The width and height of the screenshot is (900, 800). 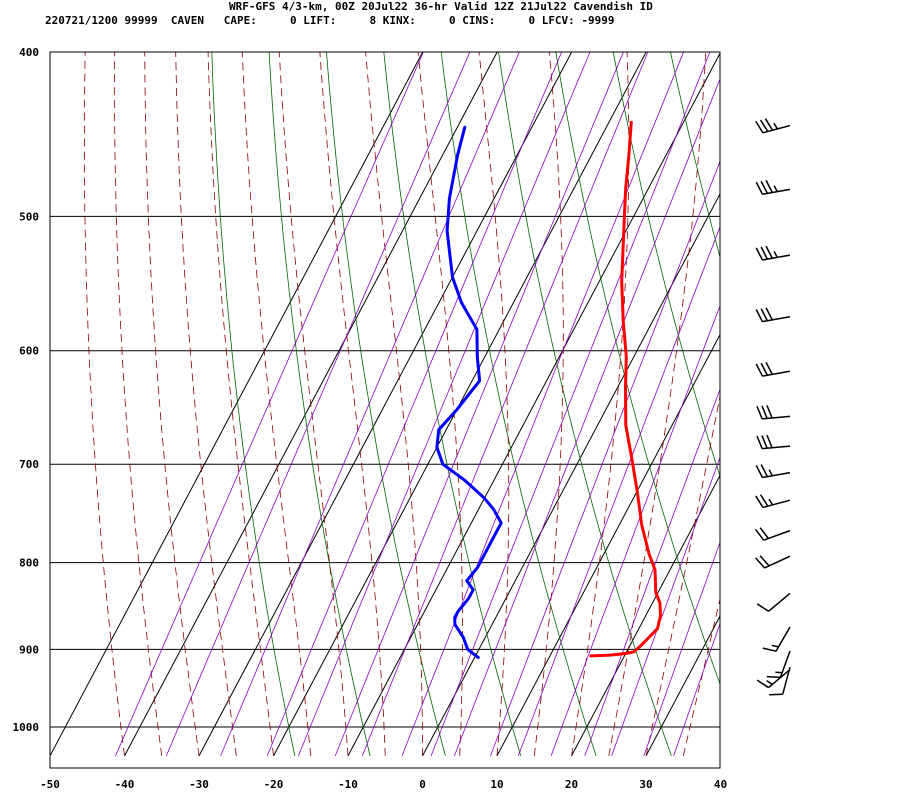 What do you see at coordinates (383, 784) in the screenshot?
I see `temperature-tick-labels: -50 -40 -30 -20 -10 0 10 20 30 40` at bounding box center [383, 784].